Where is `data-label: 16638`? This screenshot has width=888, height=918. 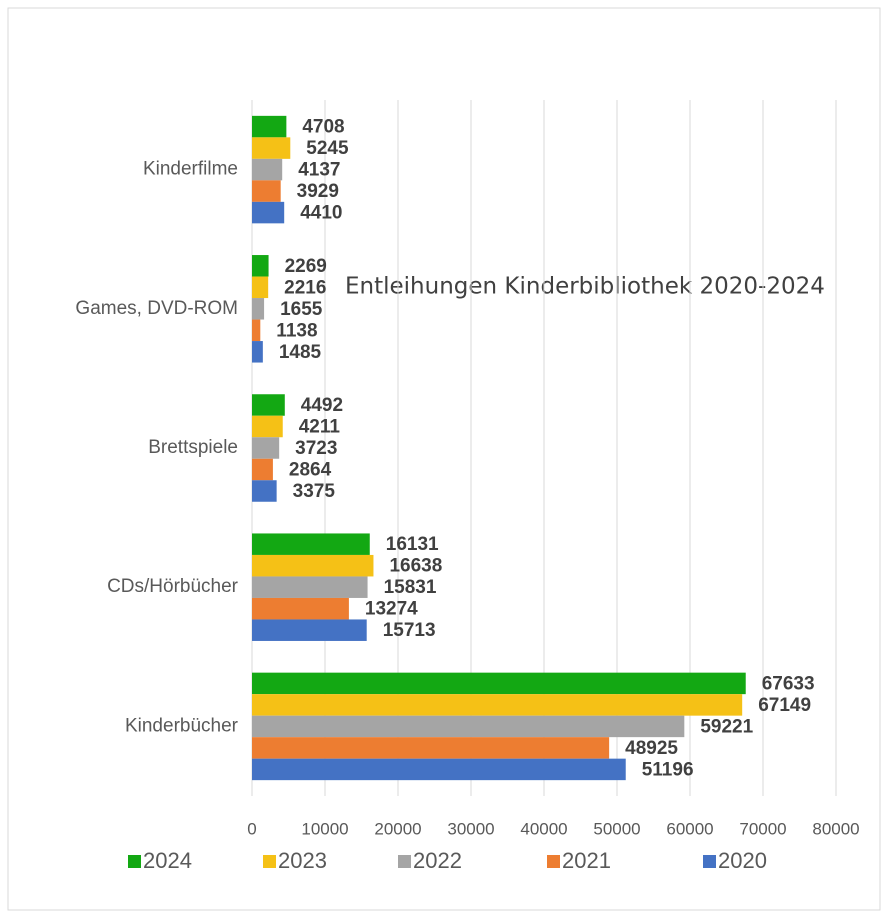 data-label: 16638 is located at coordinates (415, 566).